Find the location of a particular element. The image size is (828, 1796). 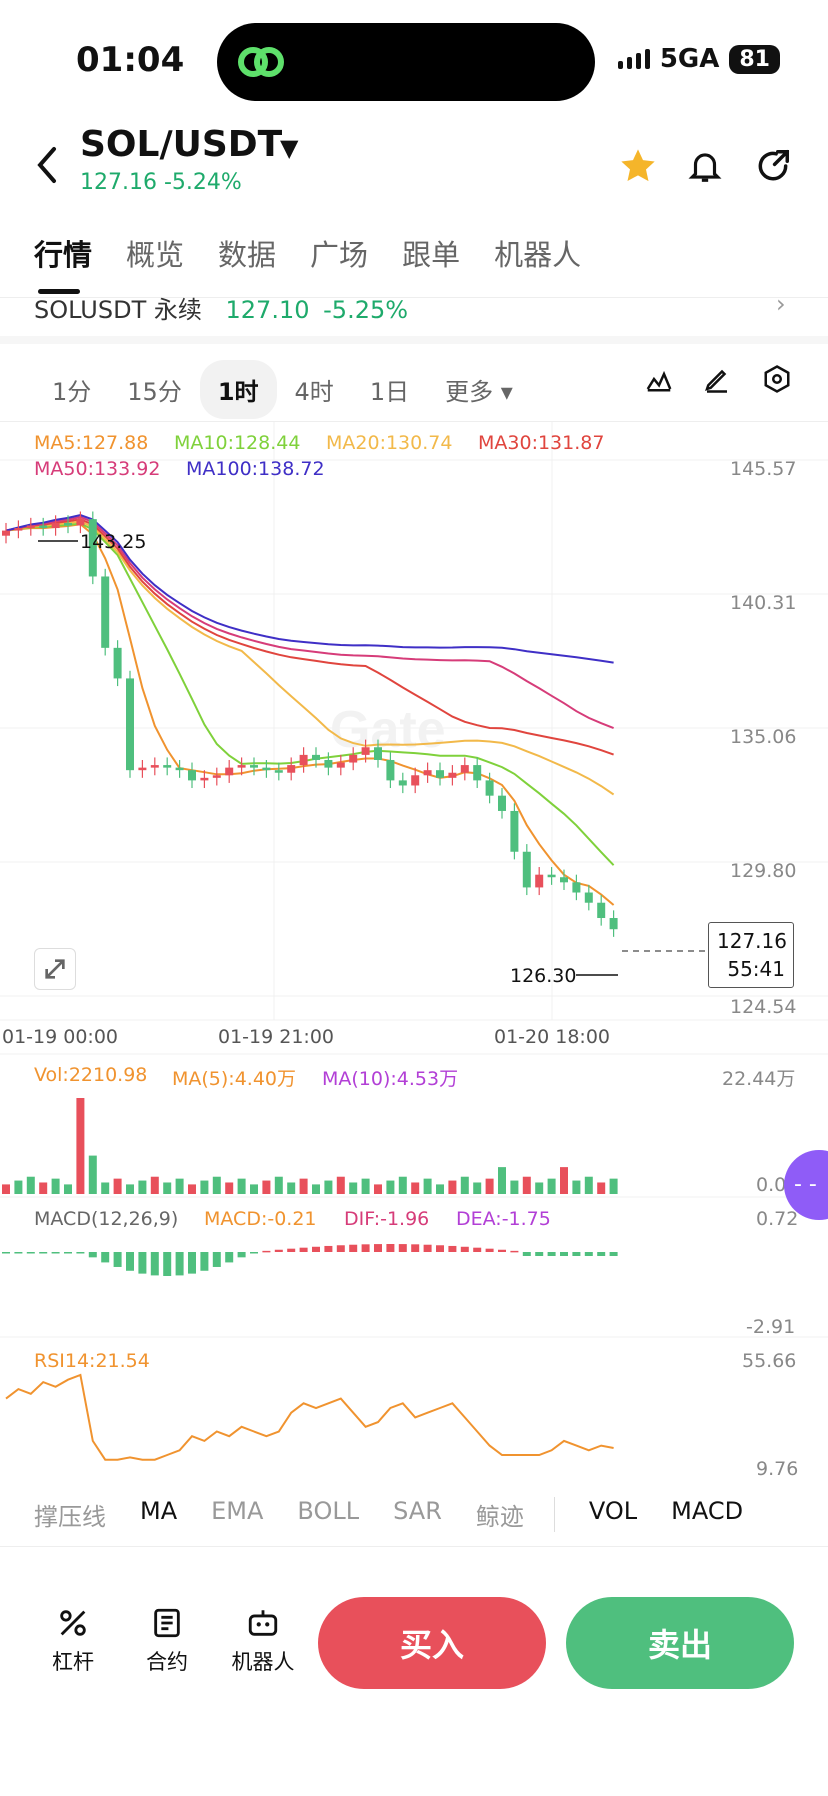

back-chevron-icon is located at coordinates (47, 165).